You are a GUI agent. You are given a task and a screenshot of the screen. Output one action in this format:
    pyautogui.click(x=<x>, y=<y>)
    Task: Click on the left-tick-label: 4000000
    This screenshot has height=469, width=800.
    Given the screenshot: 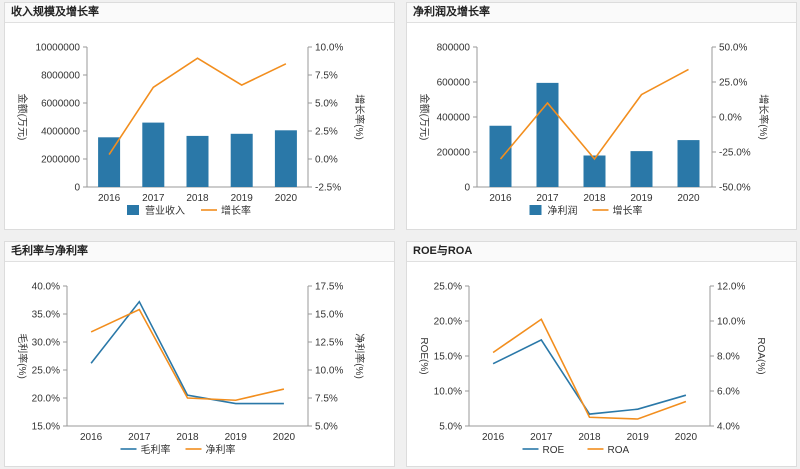 What is the action you would take?
    pyautogui.click(x=60, y=132)
    